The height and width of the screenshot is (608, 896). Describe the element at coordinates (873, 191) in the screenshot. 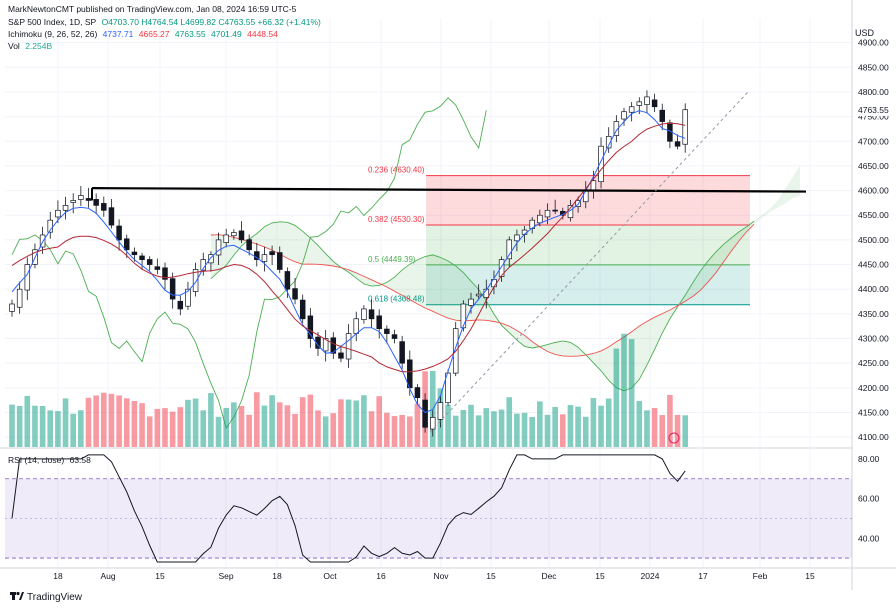

I see `price-tick-label: 4600.00` at that location.